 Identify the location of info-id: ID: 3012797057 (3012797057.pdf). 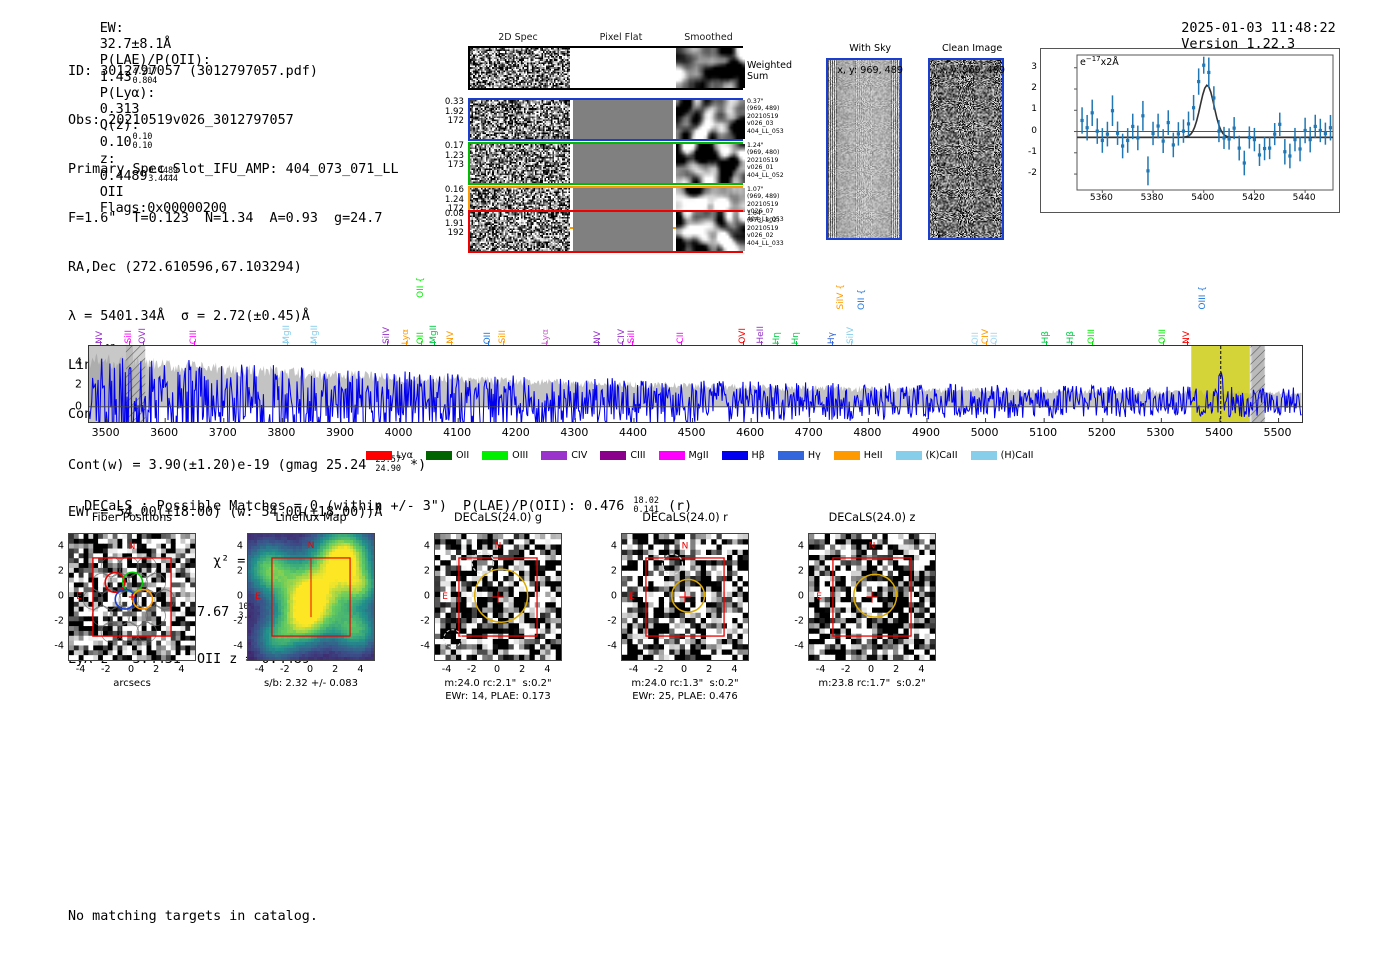
(193, 71).